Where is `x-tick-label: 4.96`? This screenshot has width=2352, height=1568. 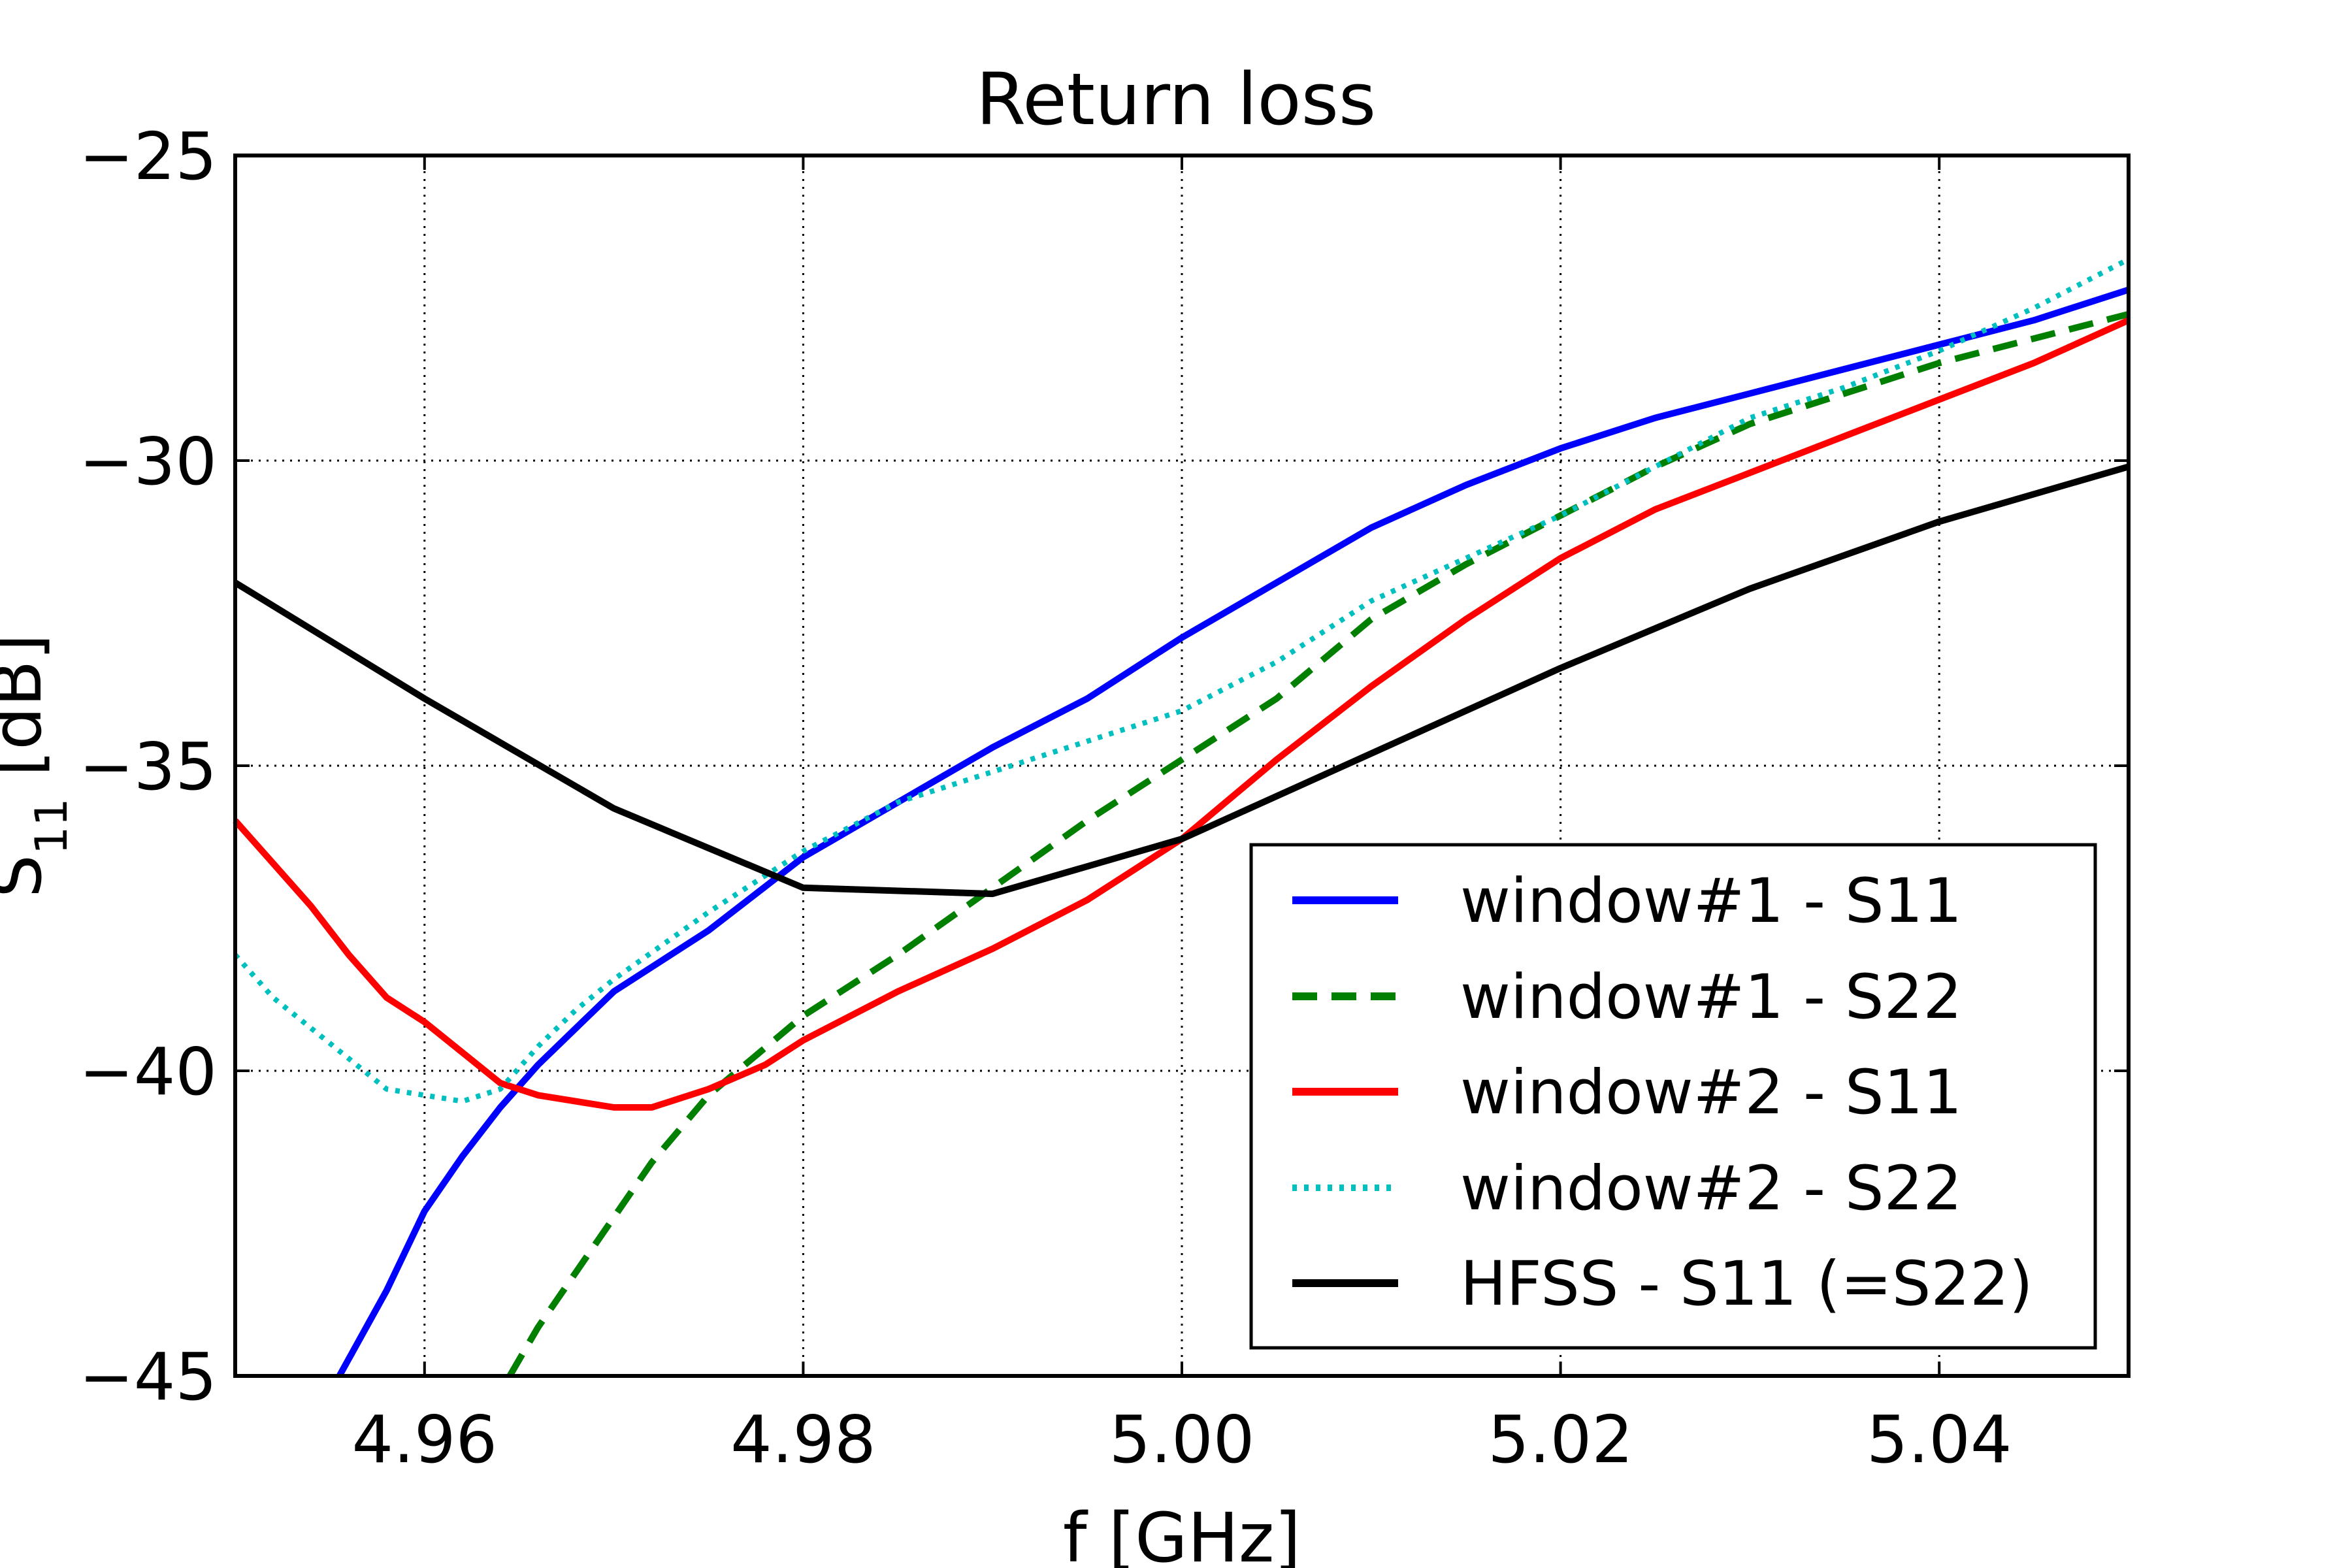 x-tick-label: 4.96 is located at coordinates (424, 1439).